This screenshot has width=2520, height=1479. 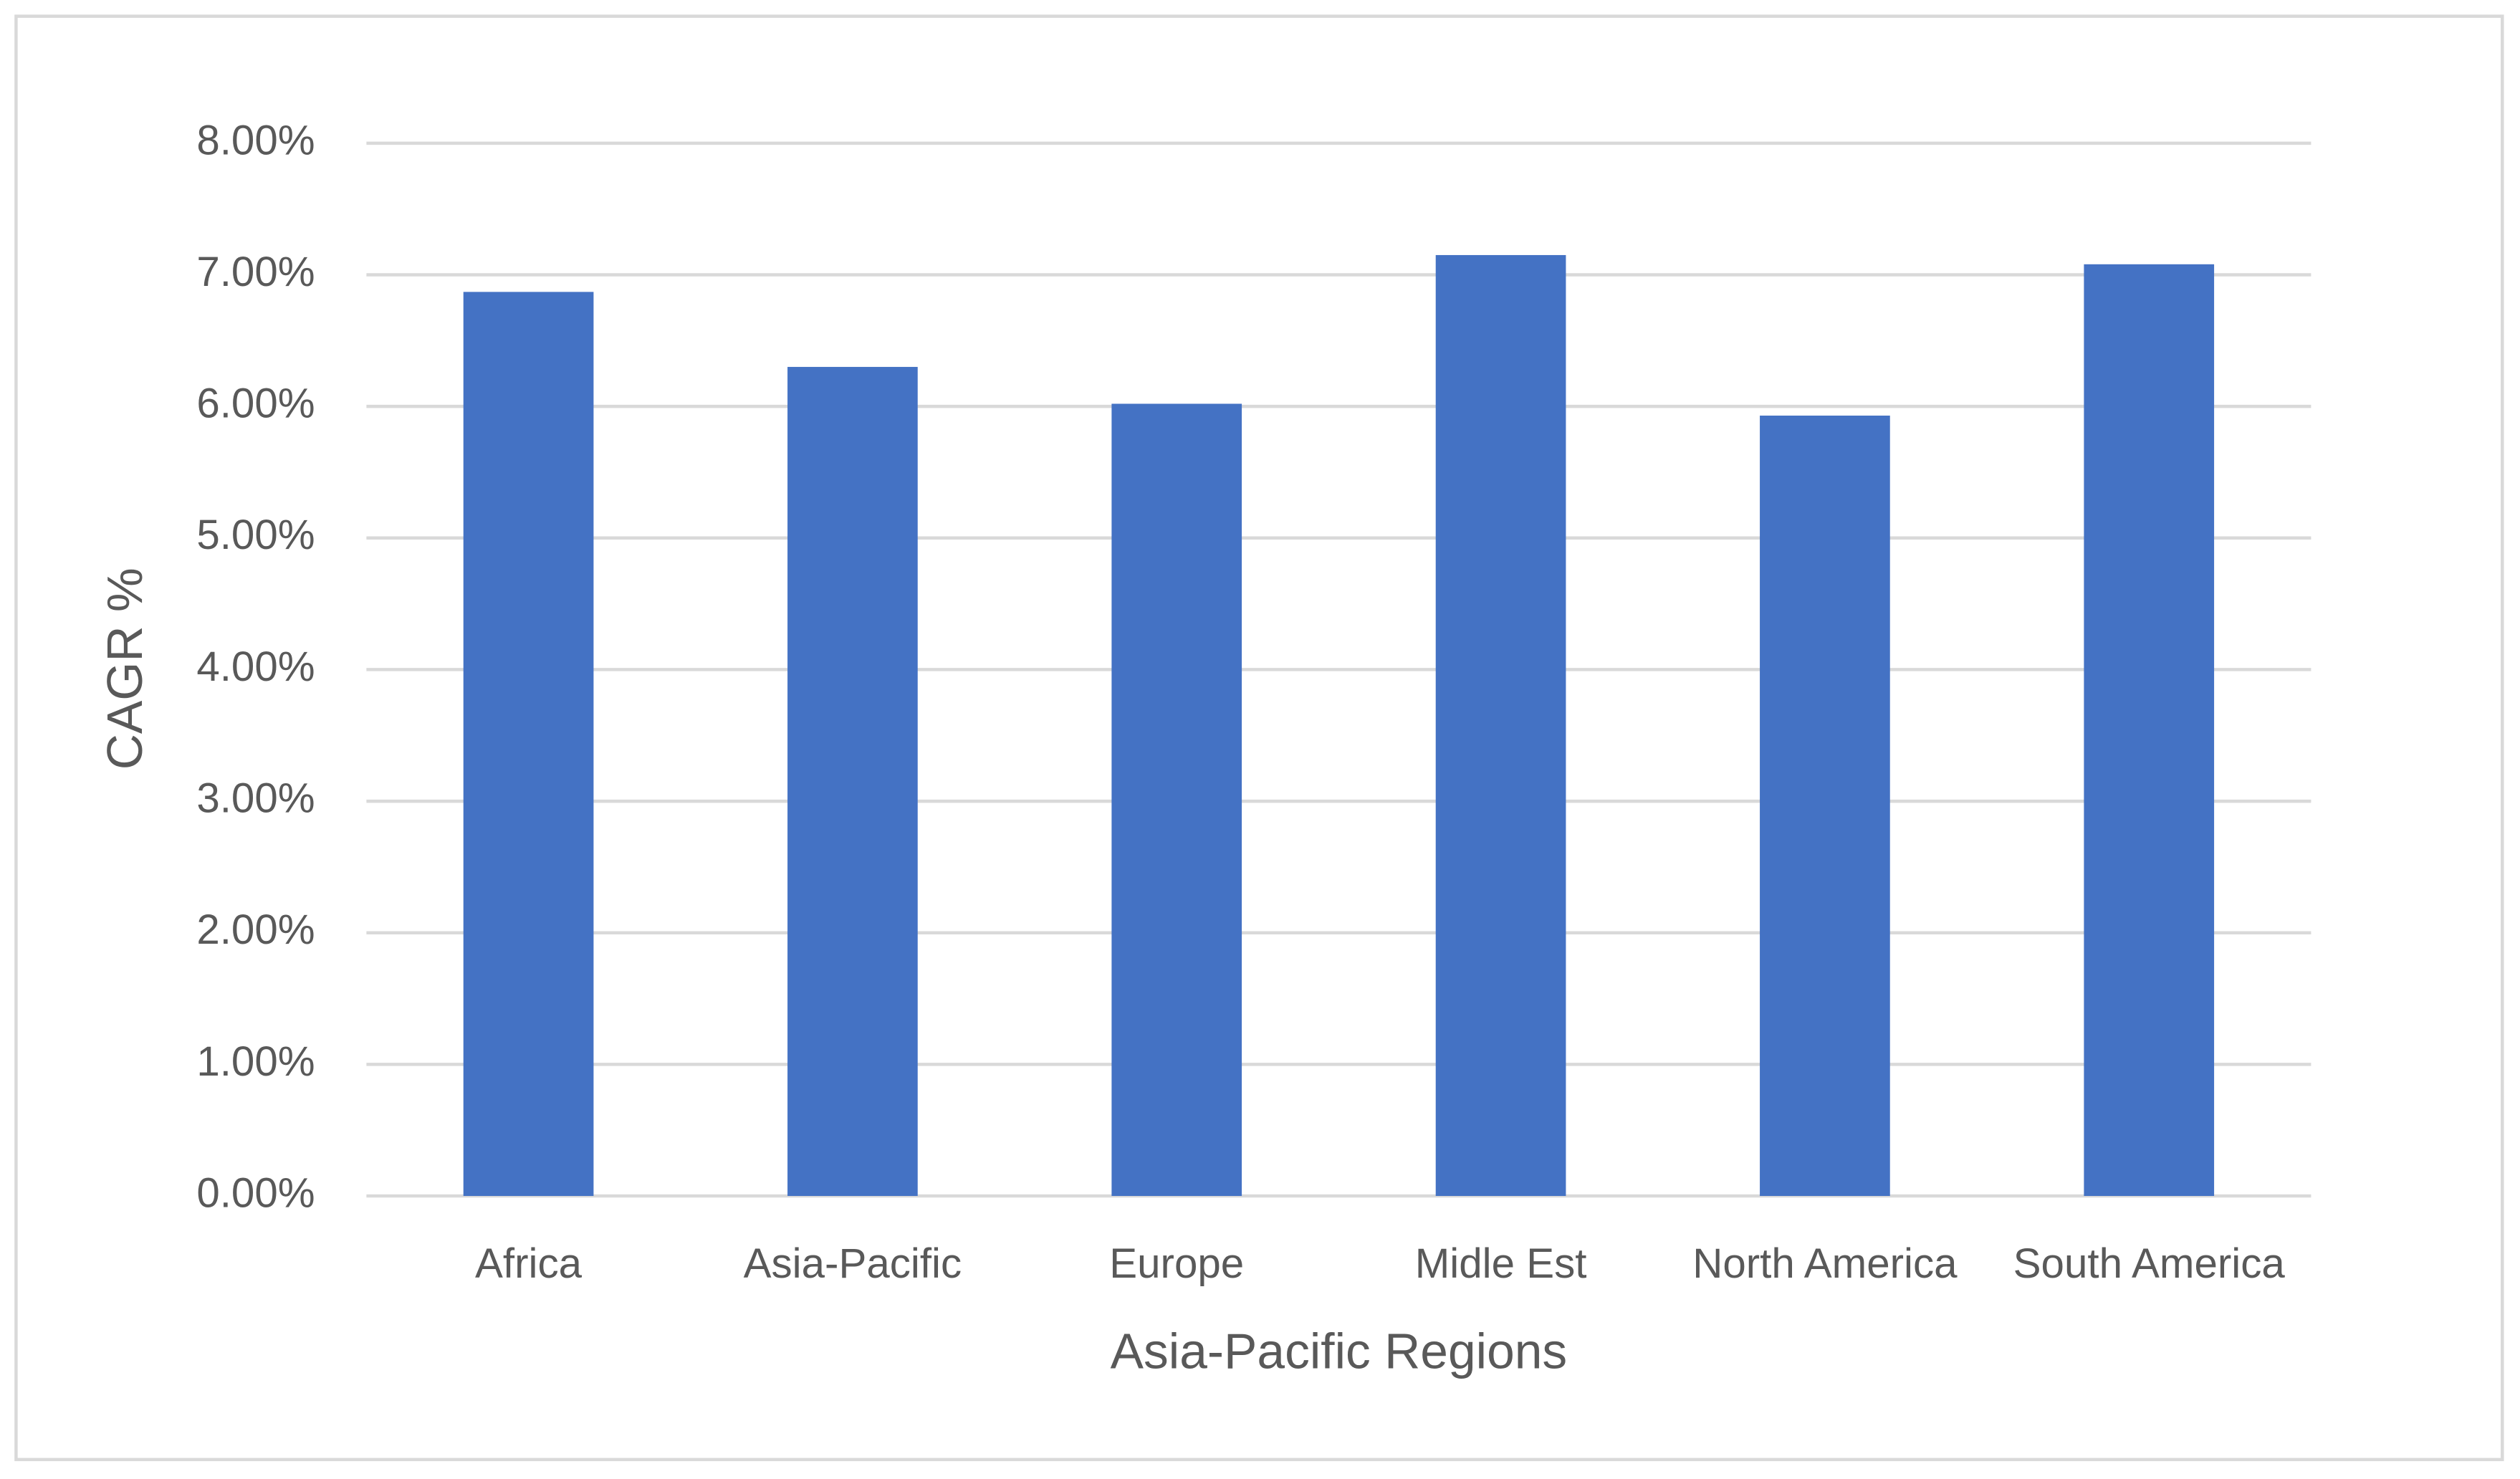 I want to click on y-tick-label: 4.00%, so click(x=255, y=666).